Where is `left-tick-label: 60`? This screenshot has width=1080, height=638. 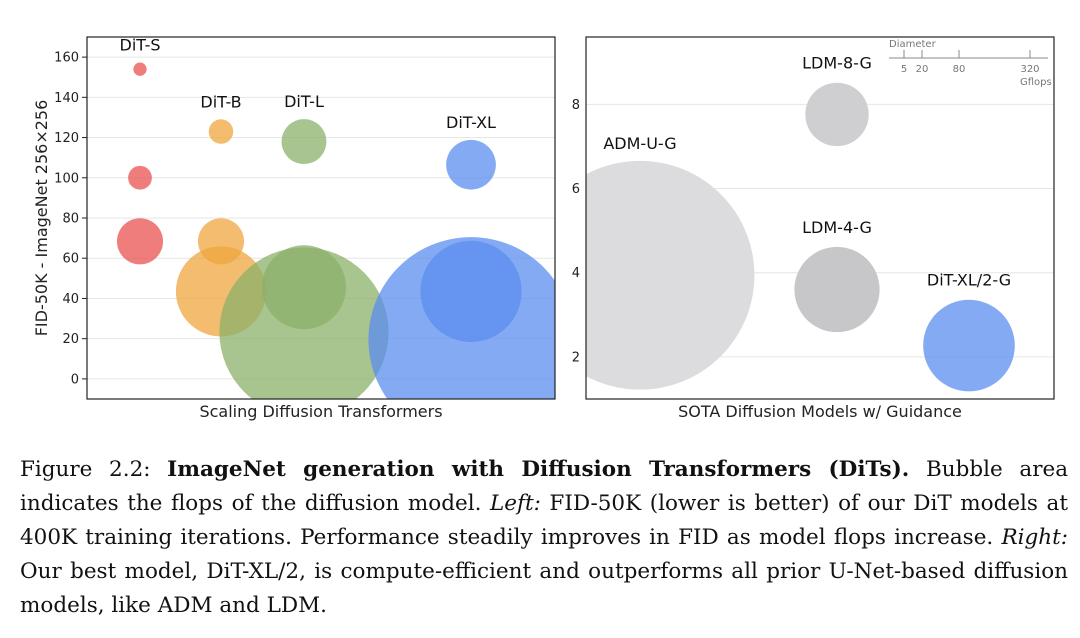 left-tick-label: 60 is located at coordinates (70, 259).